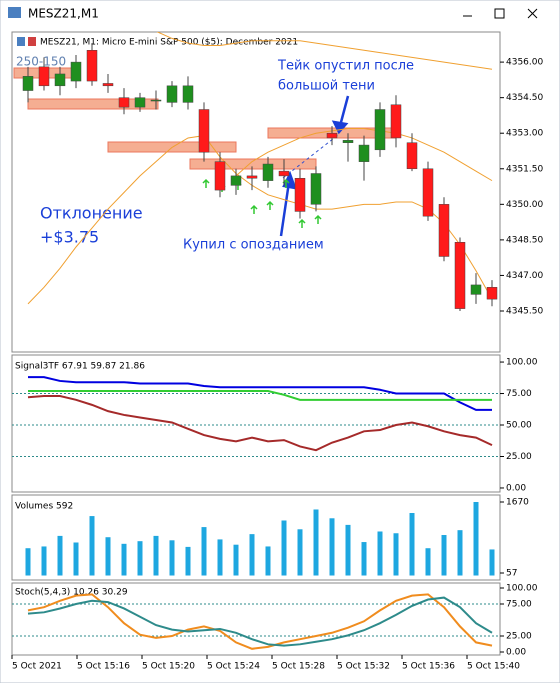 The width and height of the screenshot is (560, 687). Describe the element at coordinates (14, 12) in the screenshot. I see `window-icon` at that location.